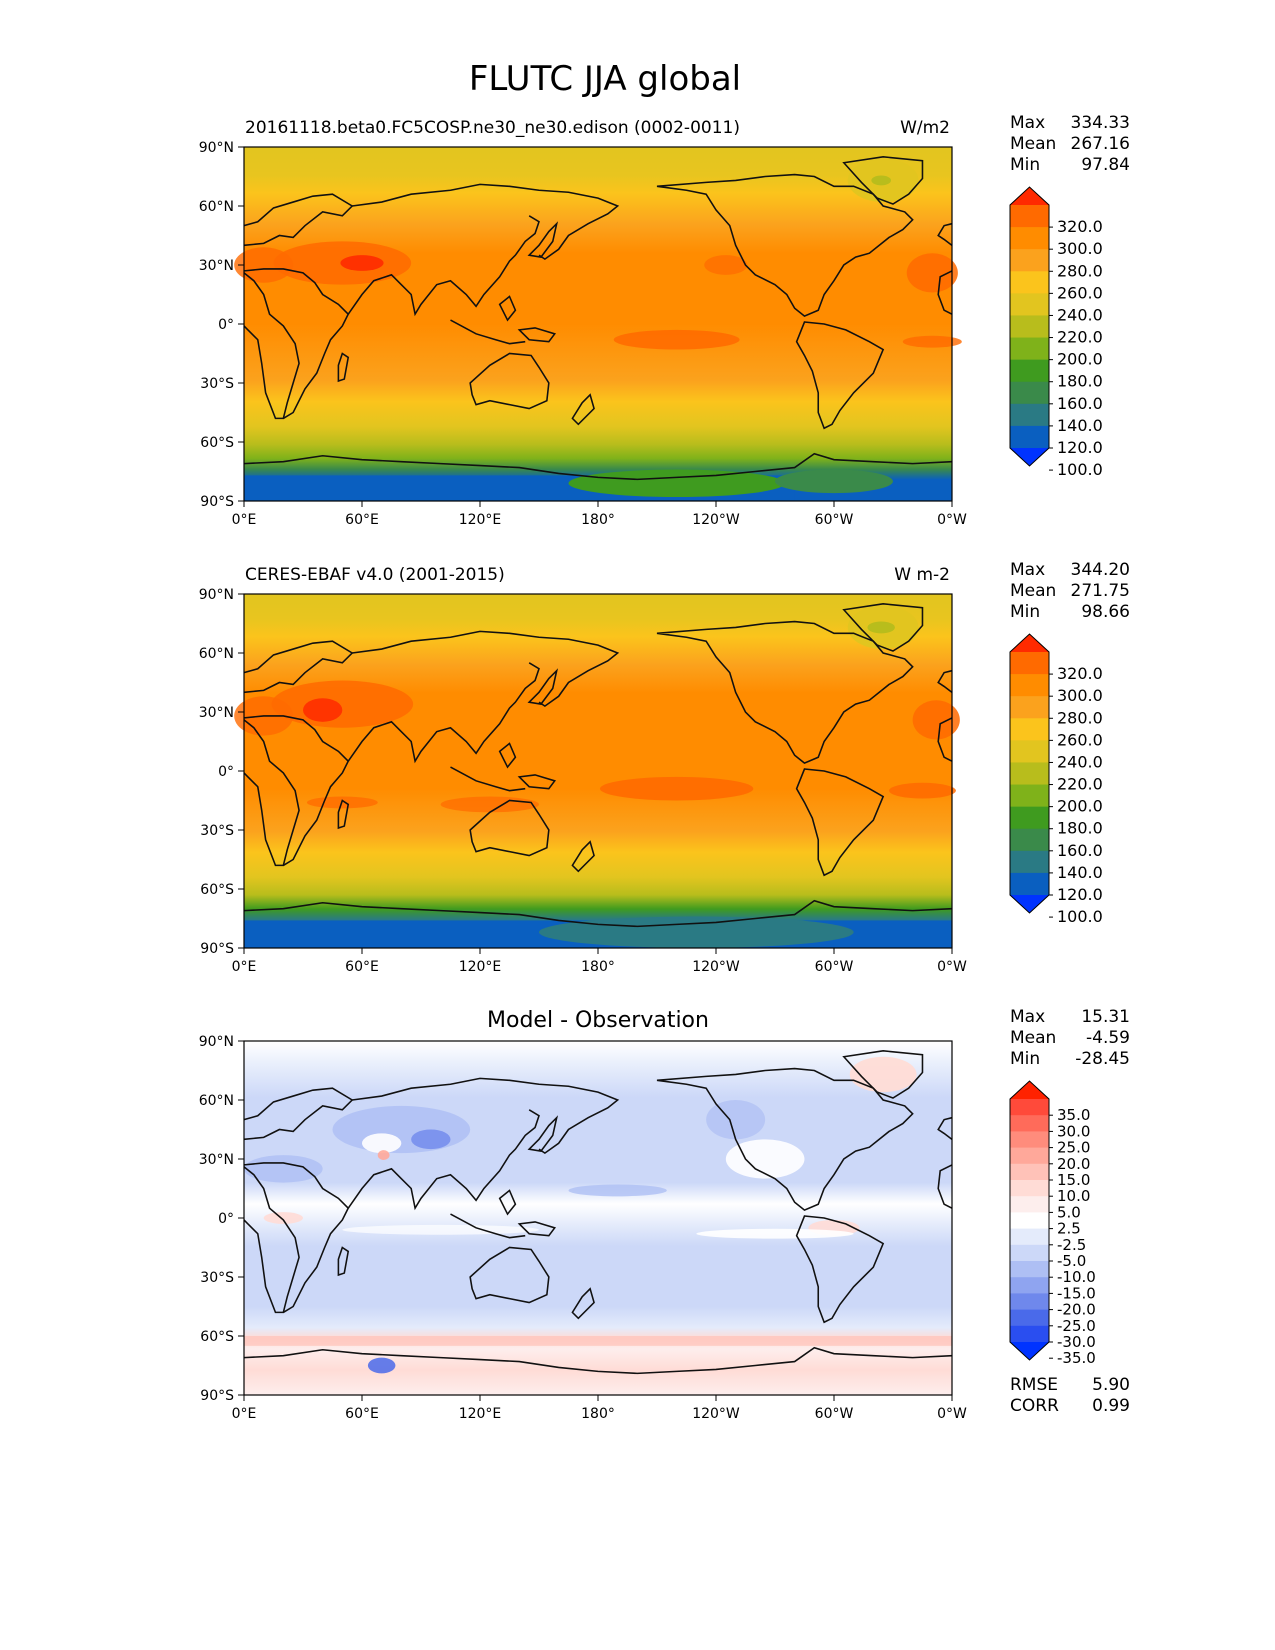 The image size is (1275, 1650). What do you see at coordinates (1034, 1406) in the screenshot?
I see `metric-label: CORR` at bounding box center [1034, 1406].